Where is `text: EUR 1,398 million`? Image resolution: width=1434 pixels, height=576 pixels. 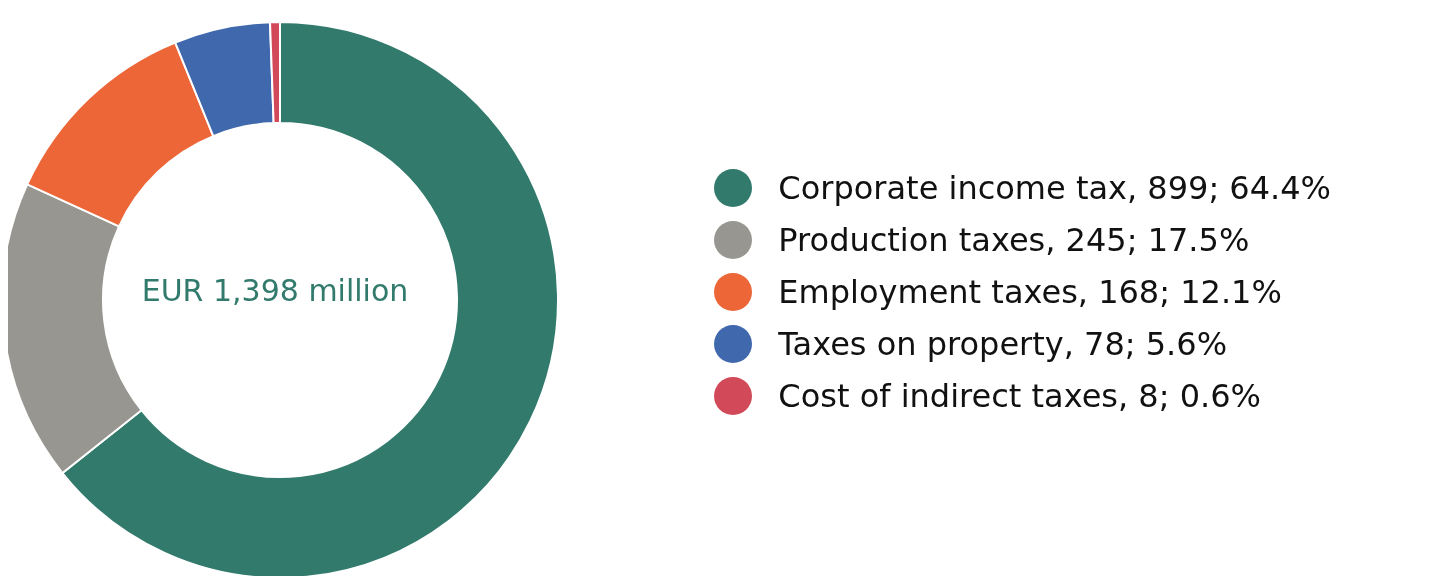 text: EUR 1,398 million is located at coordinates (275, 290).